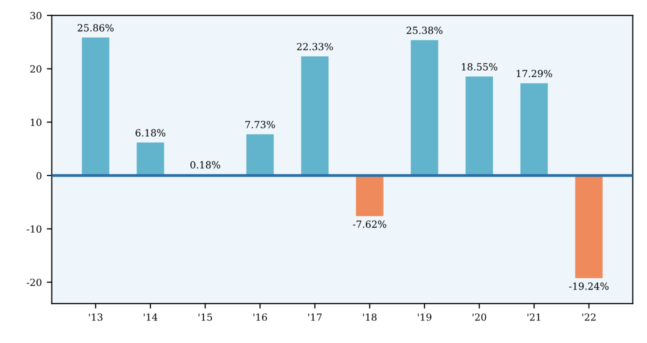 The width and height of the screenshot is (647, 343). What do you see at coordinates (151, 317) in the screenshot?
I see `x-tick-label: '14` at bounding box center [151, 317].